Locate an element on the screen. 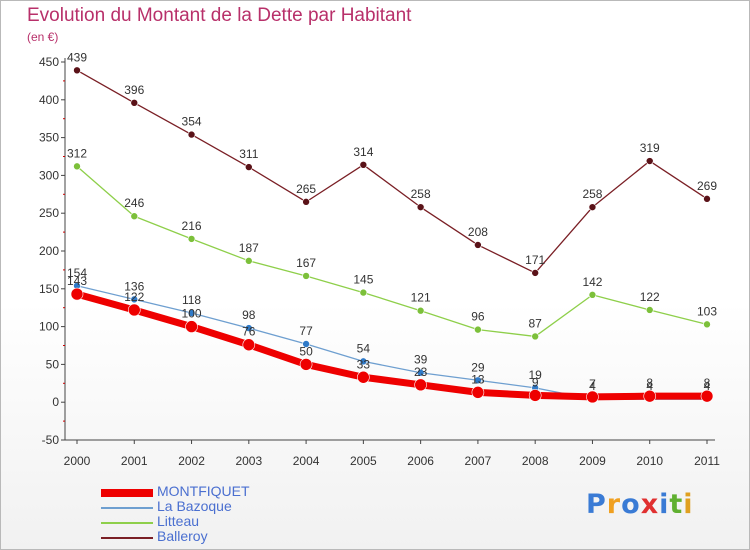 The height and width of the screenshot is (550, 750). data-label-la-bazoque: 118 is located at coordinates (191, 300).